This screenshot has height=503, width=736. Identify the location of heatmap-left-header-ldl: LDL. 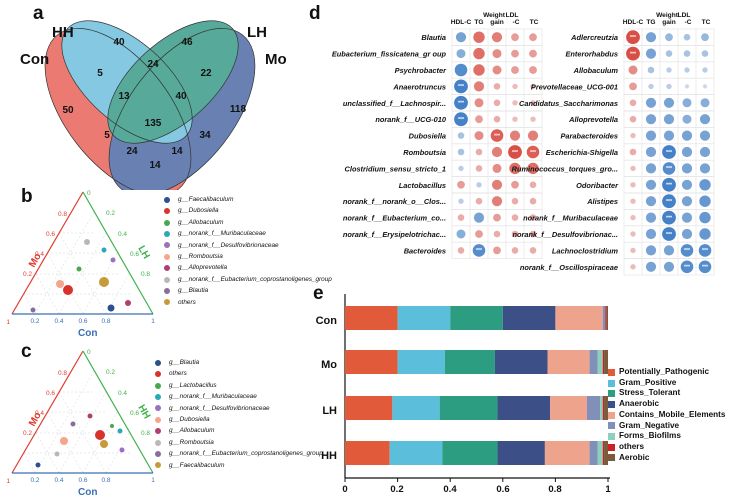
(512, 15).